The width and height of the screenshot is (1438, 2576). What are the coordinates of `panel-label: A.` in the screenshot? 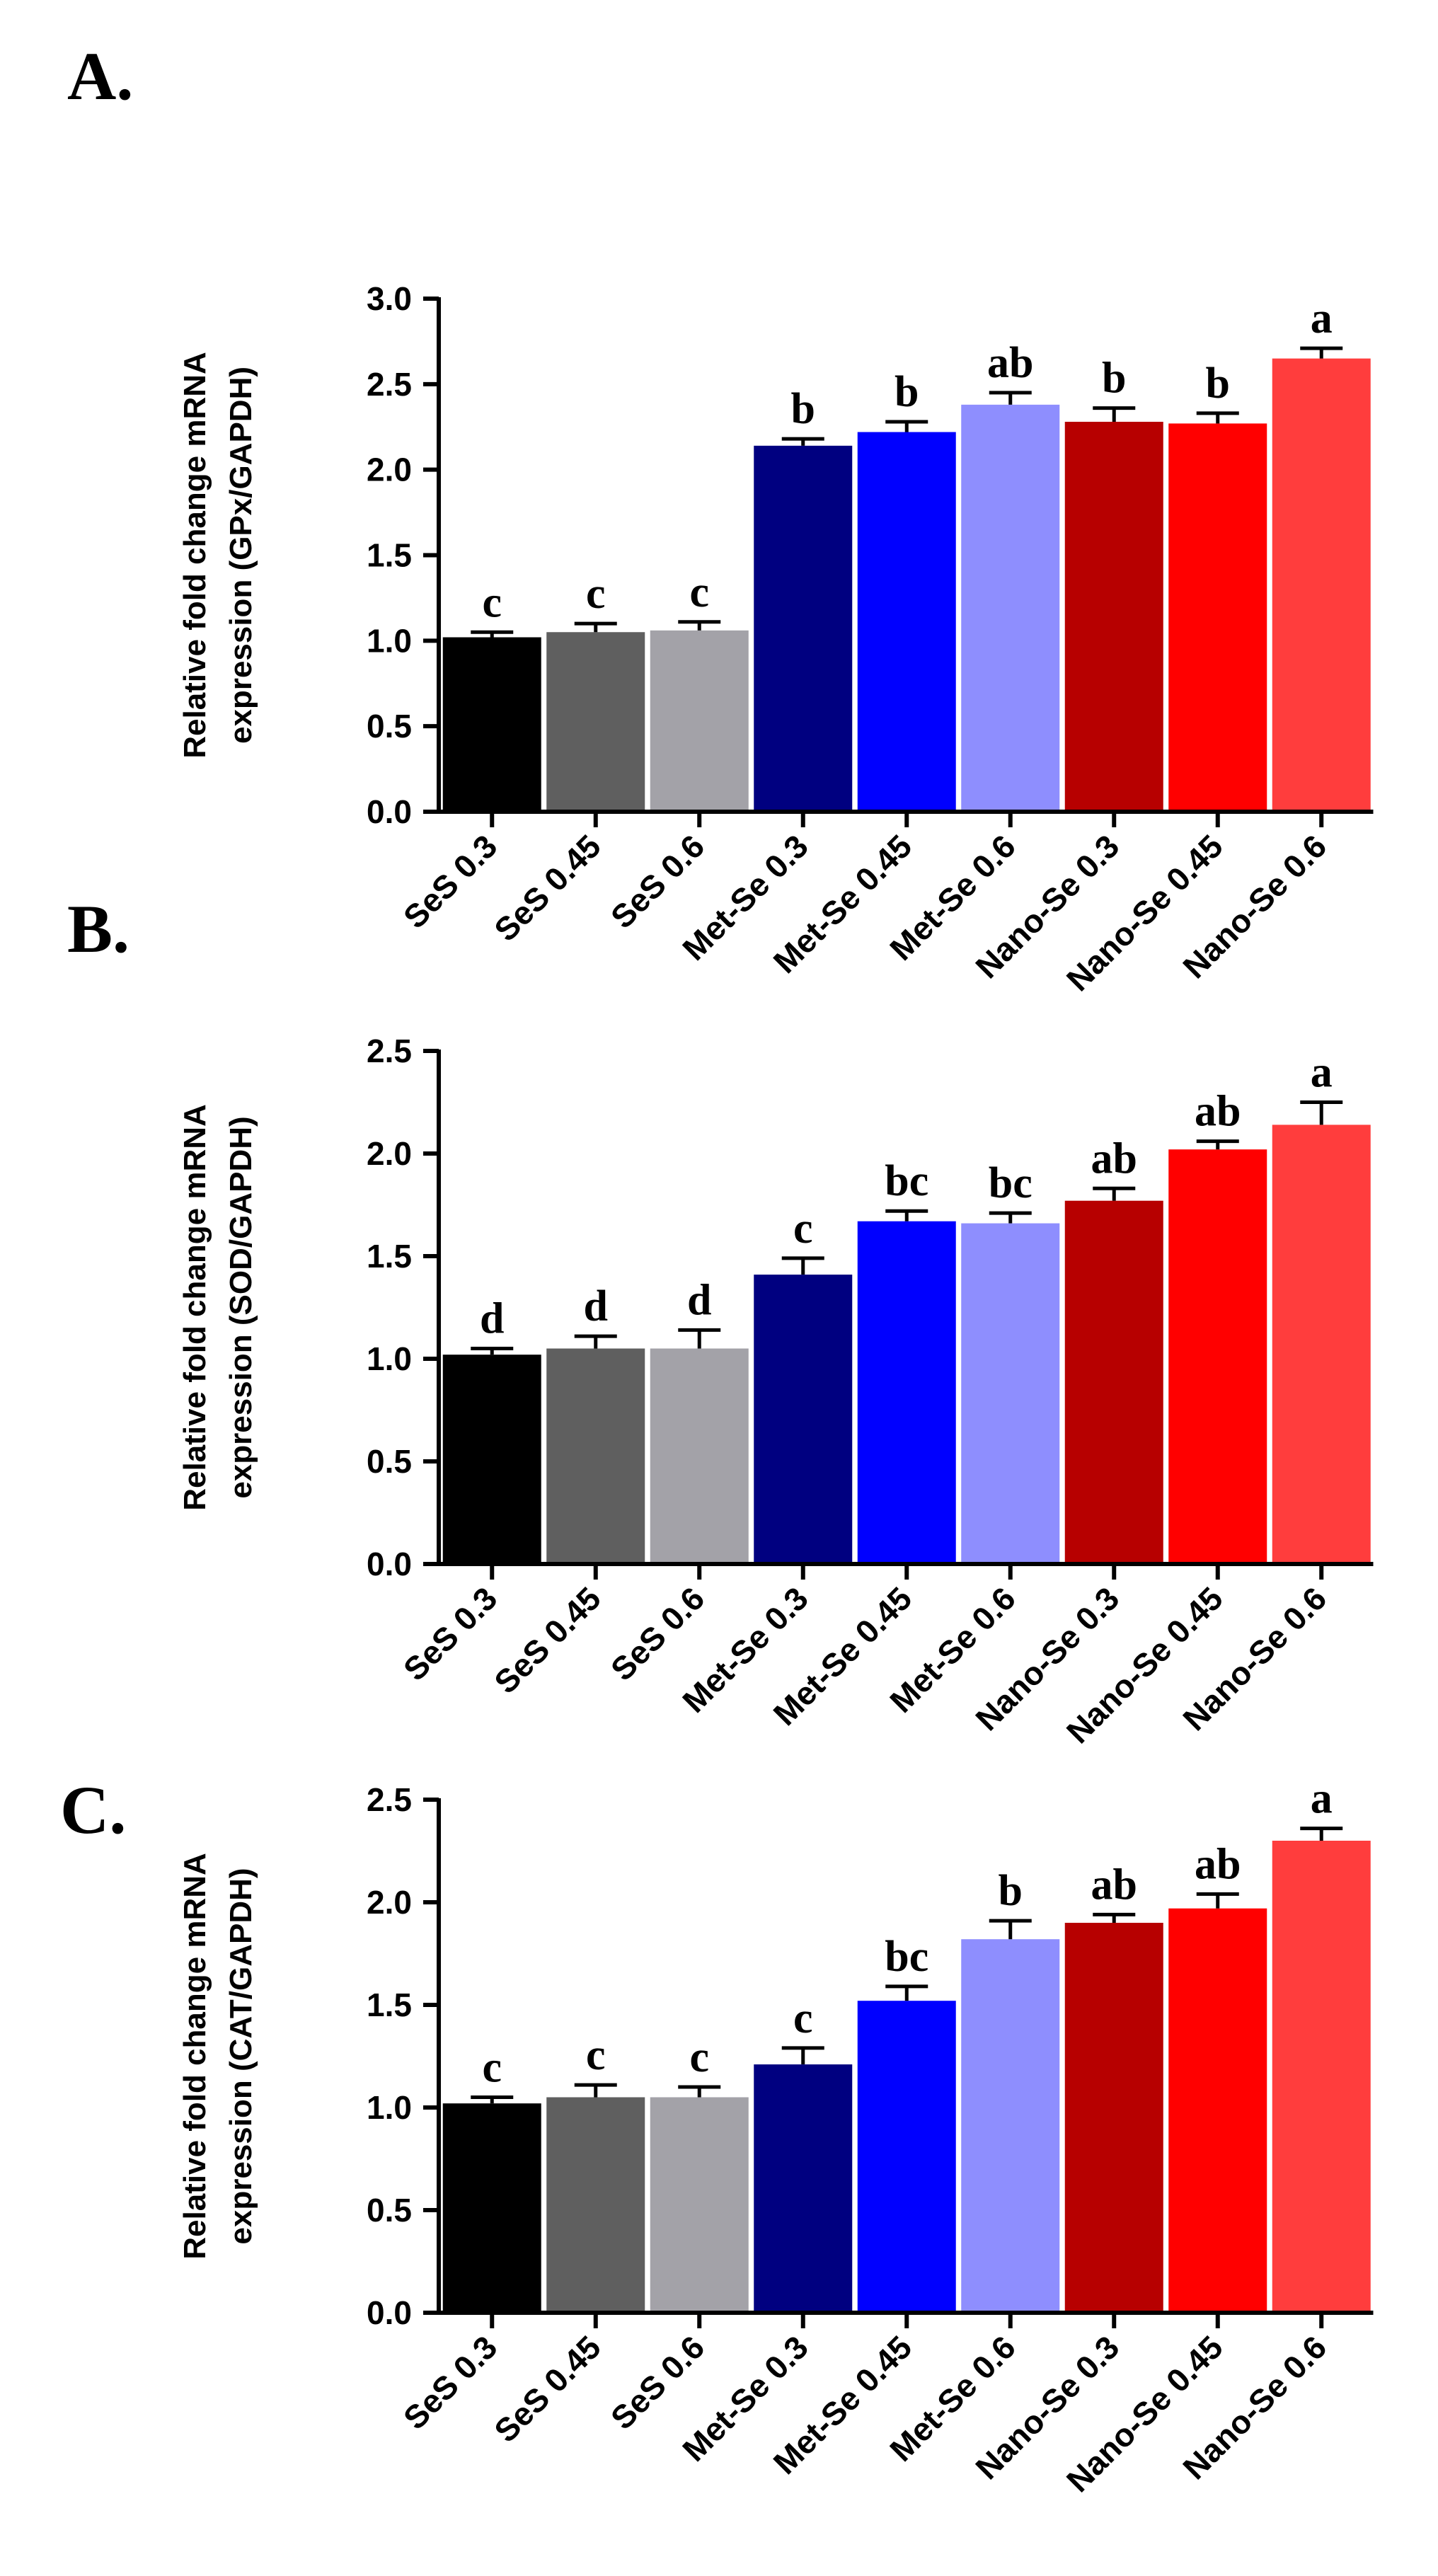 It's located at (100, 76).